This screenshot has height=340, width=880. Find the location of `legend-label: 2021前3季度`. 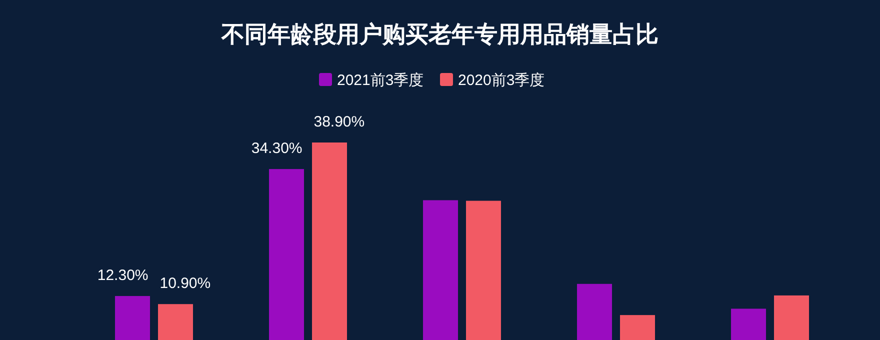

legend-label: 2021前3季度 is located at coordinates (380, 80).